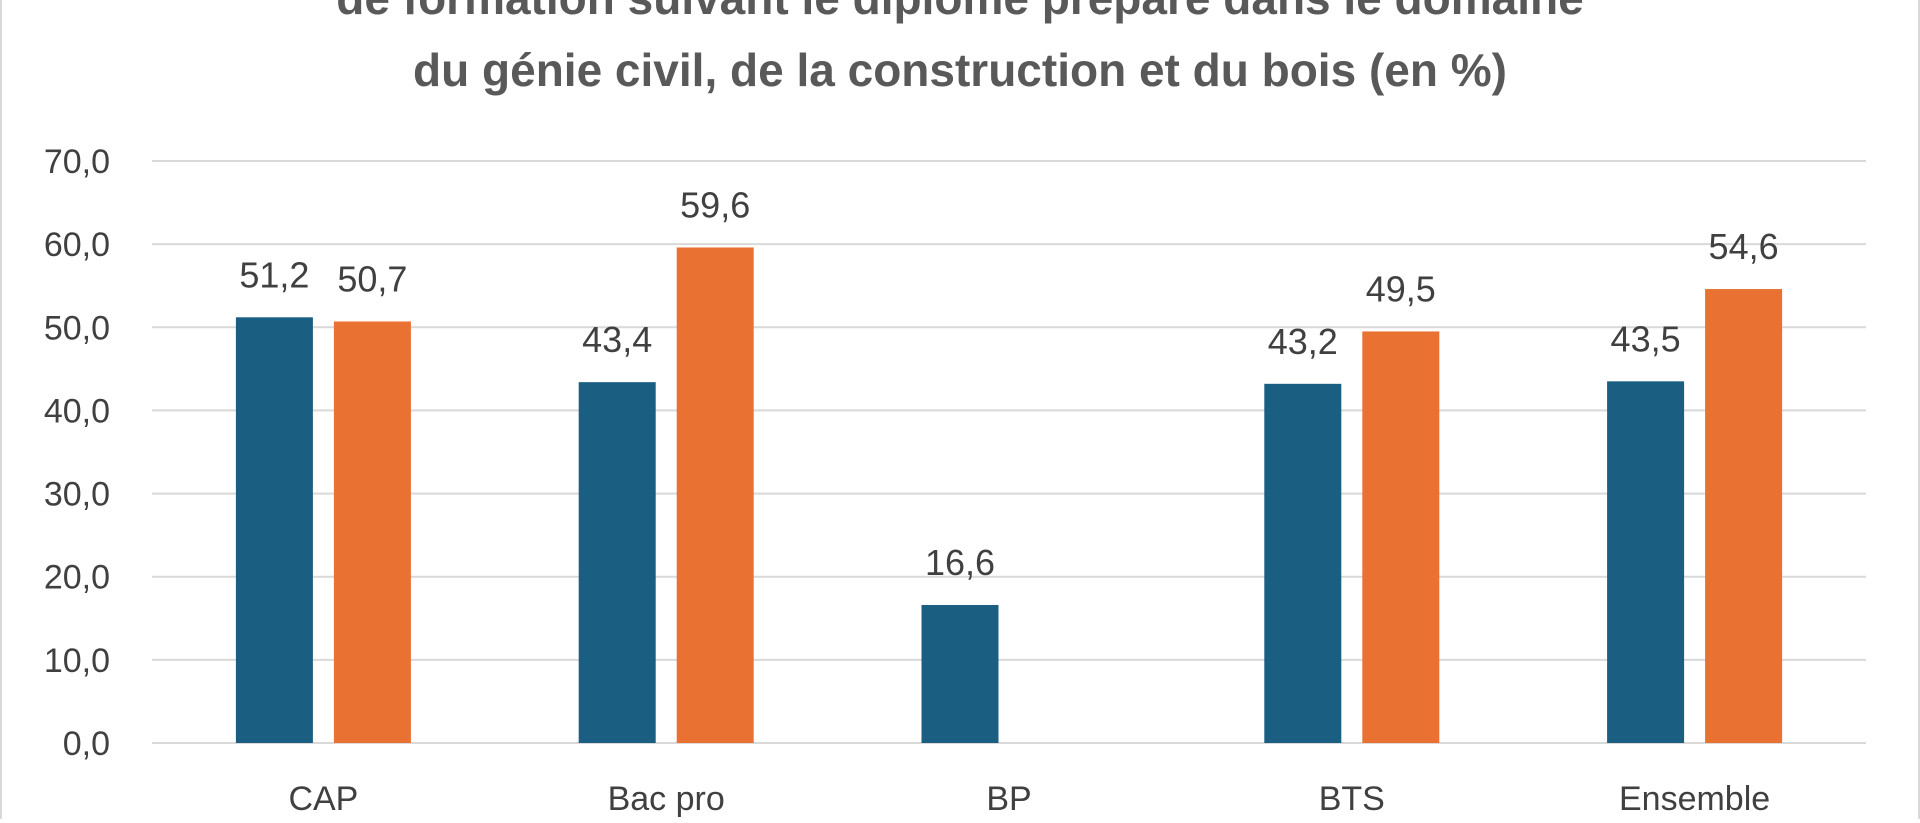 The image size is (1920, 823). I want to click on y-tick-label: 0,0, so click(86, 744).